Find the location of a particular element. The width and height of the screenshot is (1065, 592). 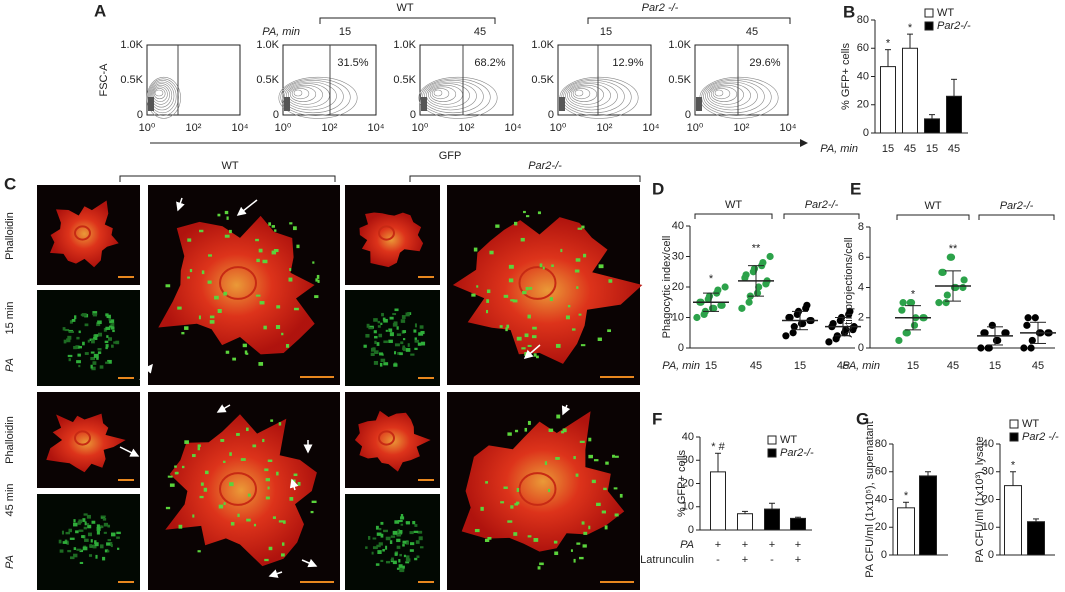

legend-label: WT is located at coordinates (945, 13).